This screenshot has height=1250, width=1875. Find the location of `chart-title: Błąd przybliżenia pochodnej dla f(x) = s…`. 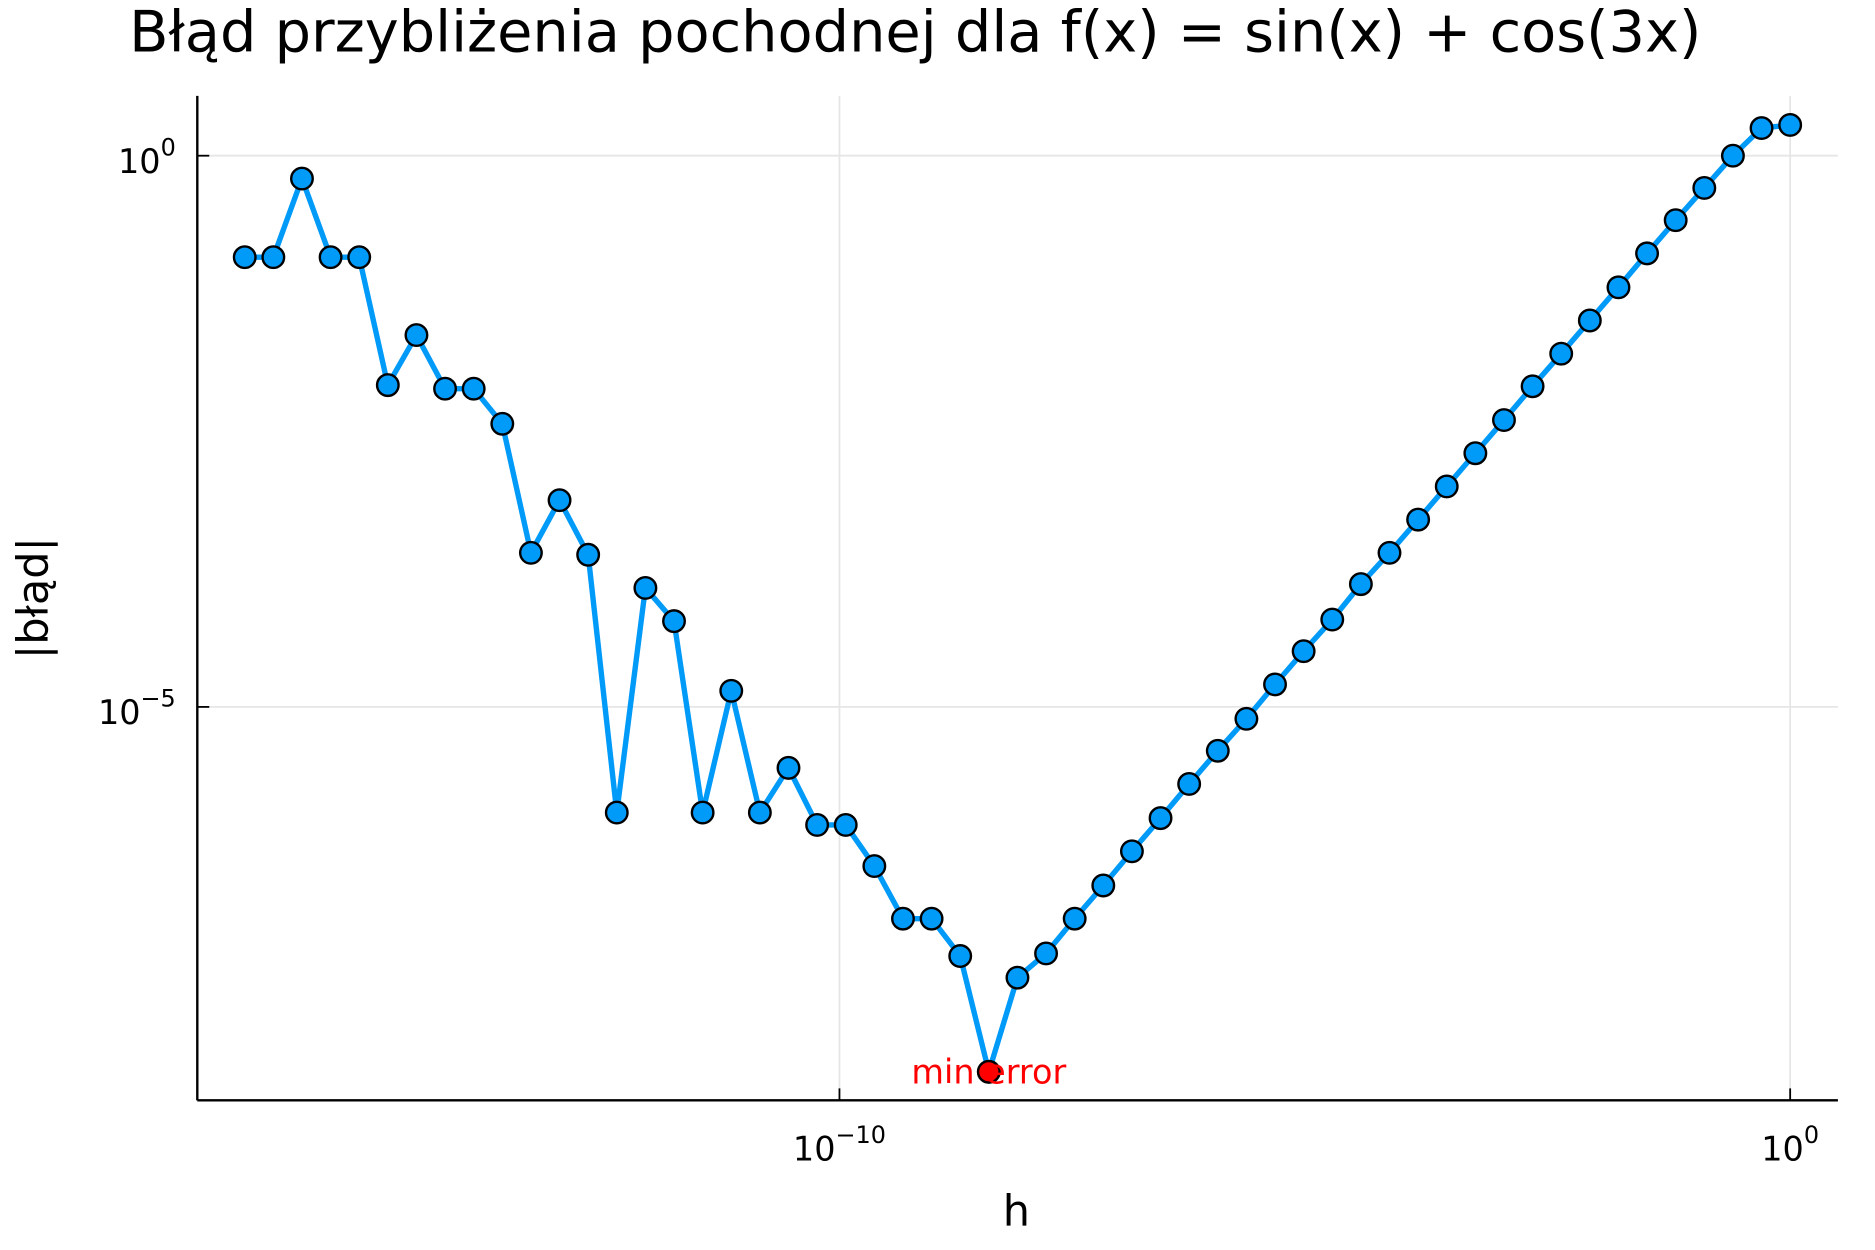

chart-title: Błąd przybliżenia pochodnej dla f(x) = s… is located at coordinates (915, 33).